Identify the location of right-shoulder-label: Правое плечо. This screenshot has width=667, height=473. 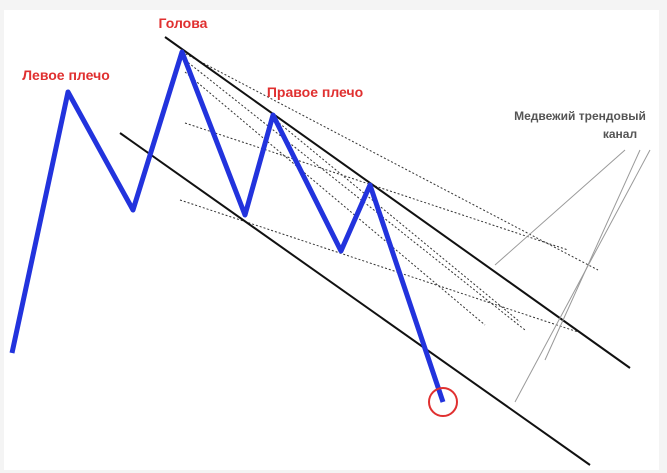
(315, 92).